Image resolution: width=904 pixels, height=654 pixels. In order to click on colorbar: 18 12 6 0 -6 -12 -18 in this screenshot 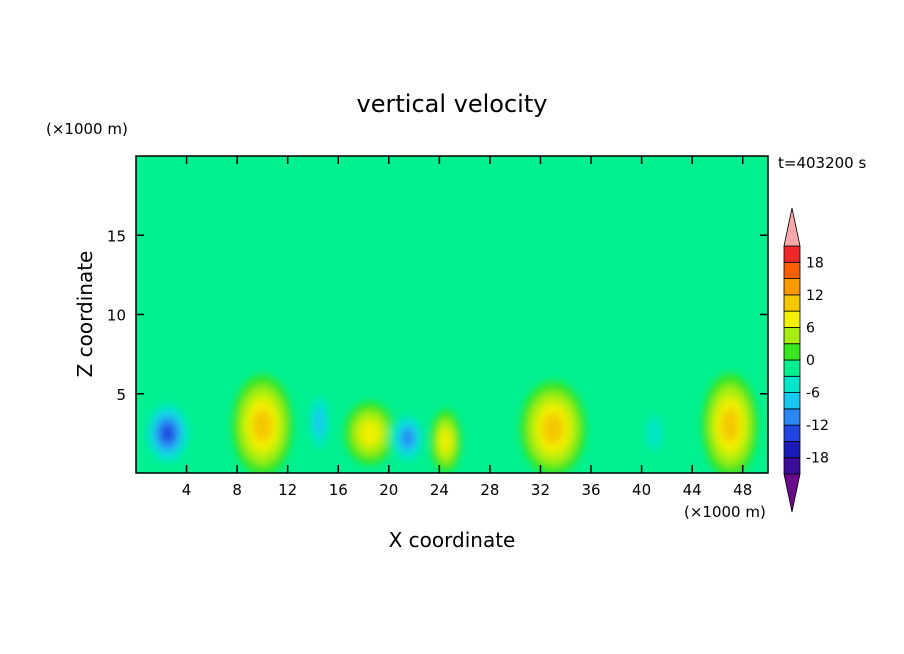, I will do `click(806, 360)`.